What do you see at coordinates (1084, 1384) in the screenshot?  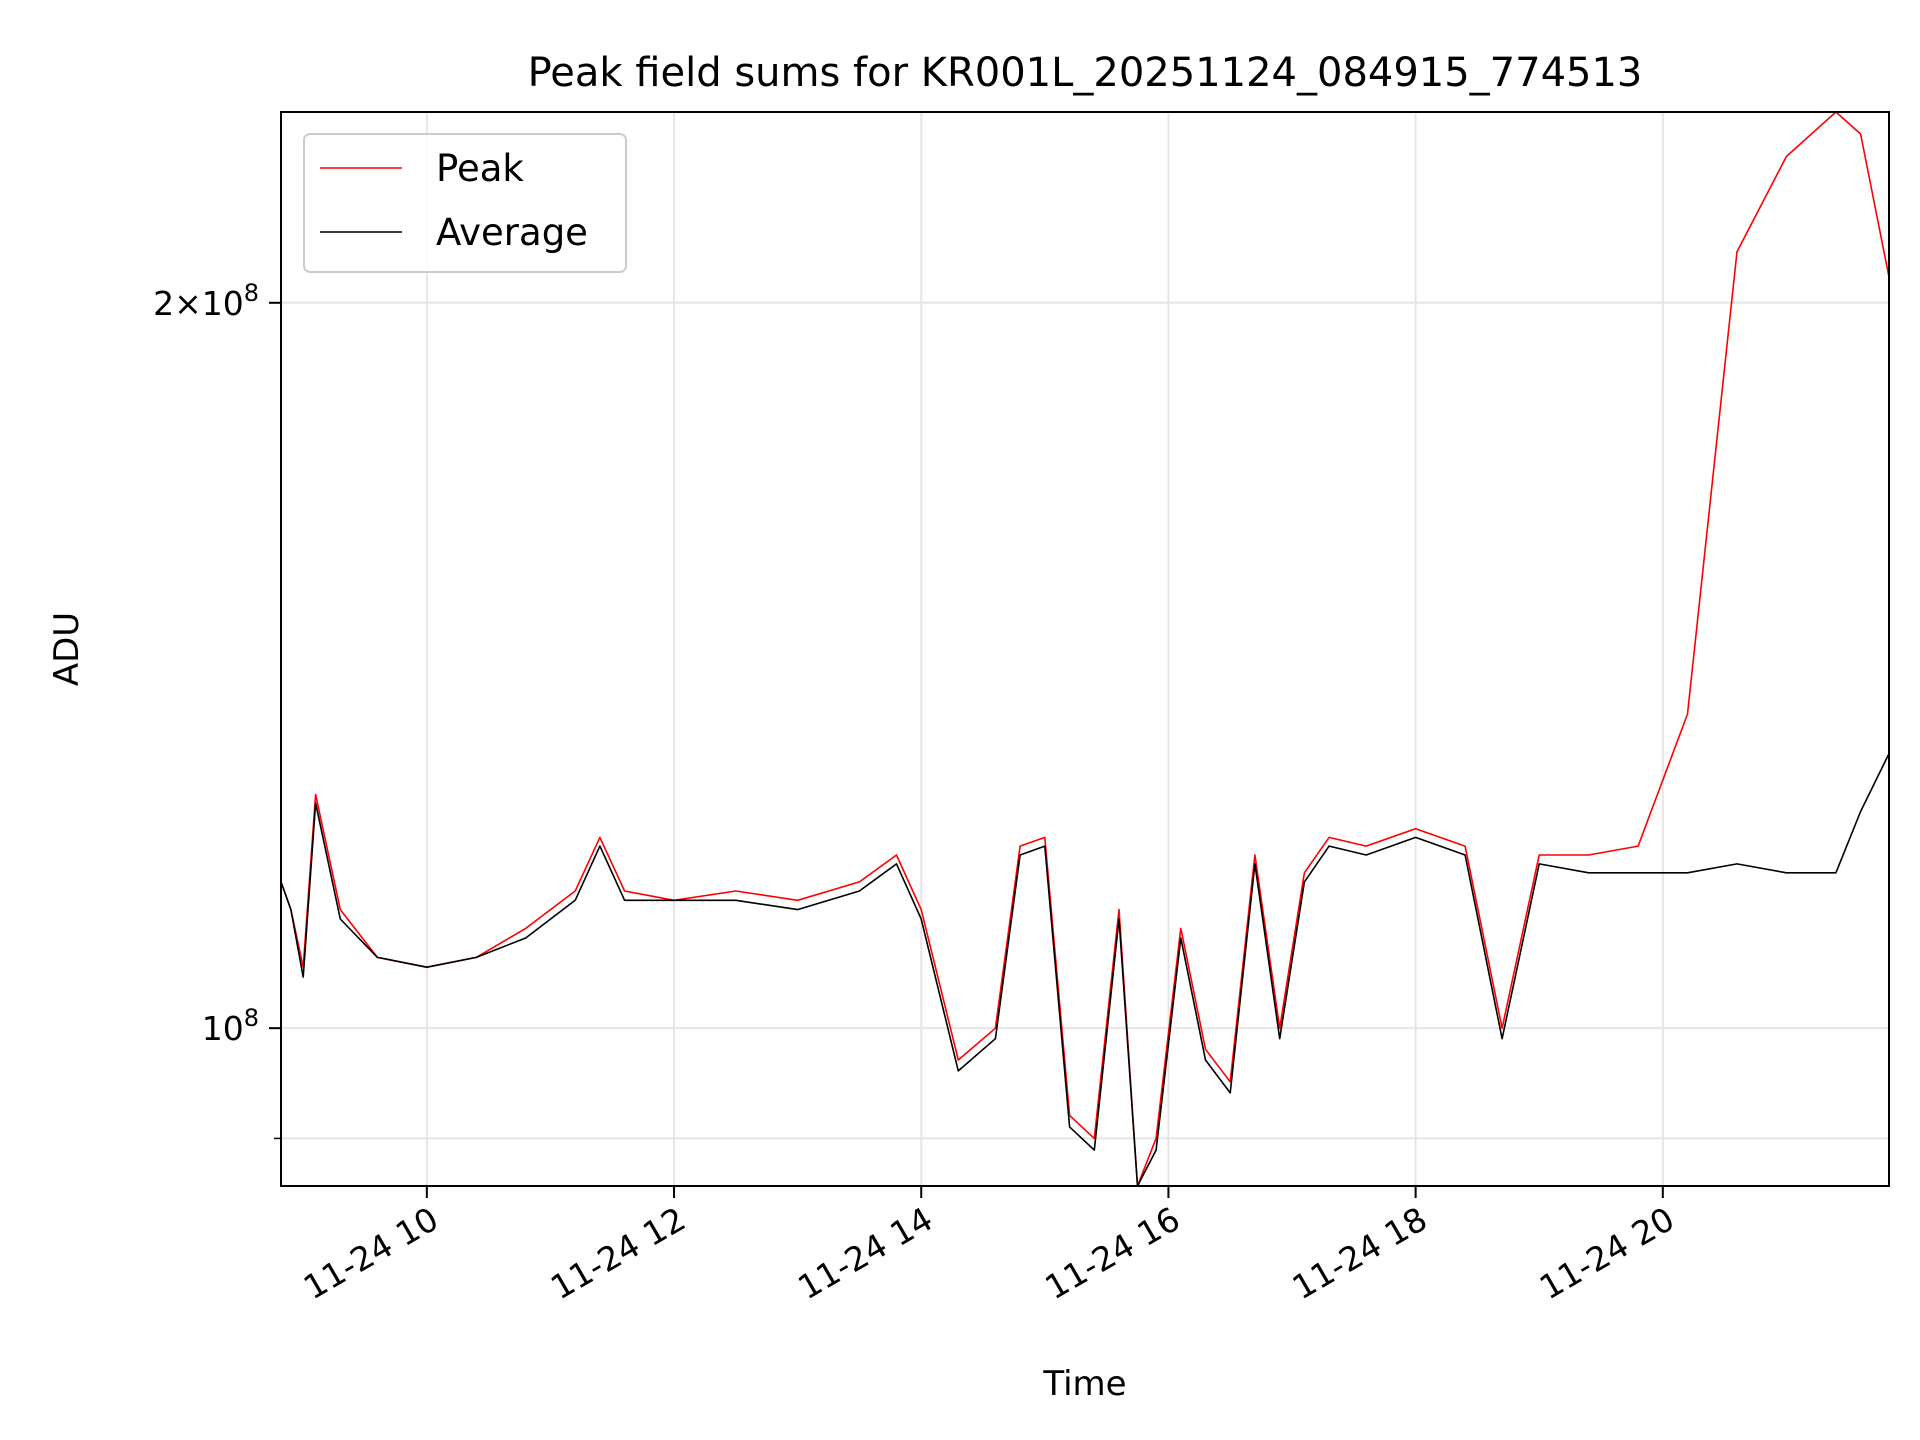 I see `x-axis-label: Time` at bounding box center [1084, 1384].